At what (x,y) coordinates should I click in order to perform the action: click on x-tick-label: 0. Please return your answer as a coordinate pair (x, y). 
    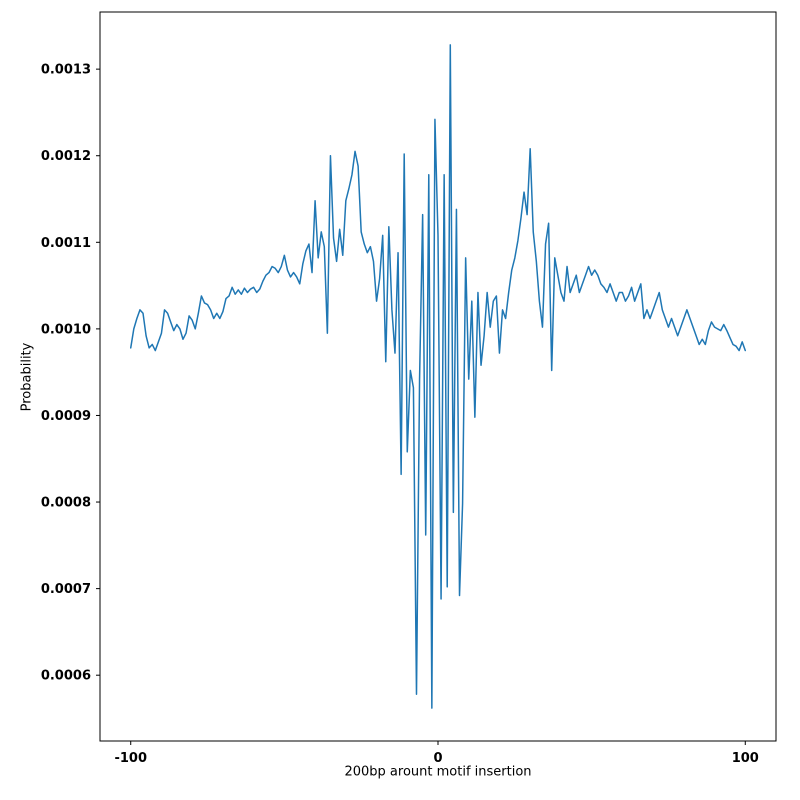
    Looking at the image, I should click on (437, 758).